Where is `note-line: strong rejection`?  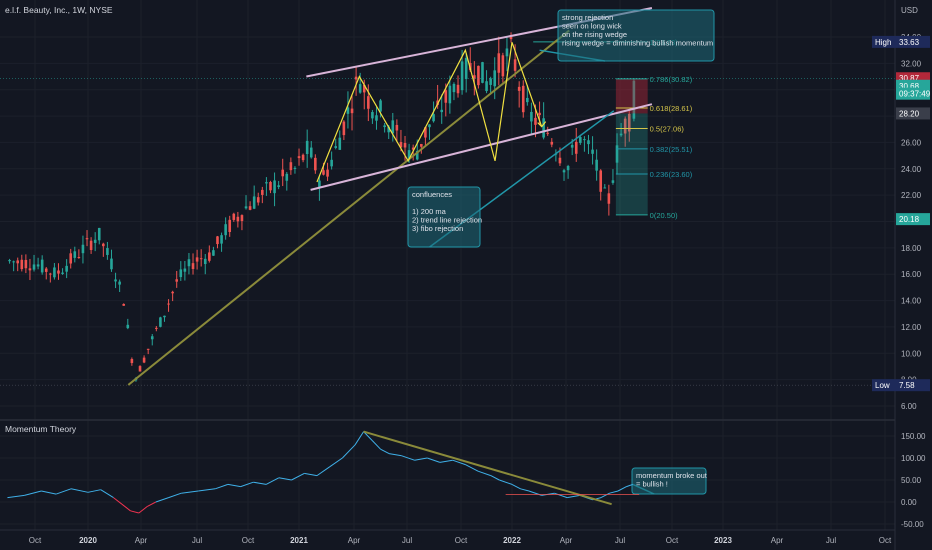
note-line: strong rejection is located at coordinates (587, 17).